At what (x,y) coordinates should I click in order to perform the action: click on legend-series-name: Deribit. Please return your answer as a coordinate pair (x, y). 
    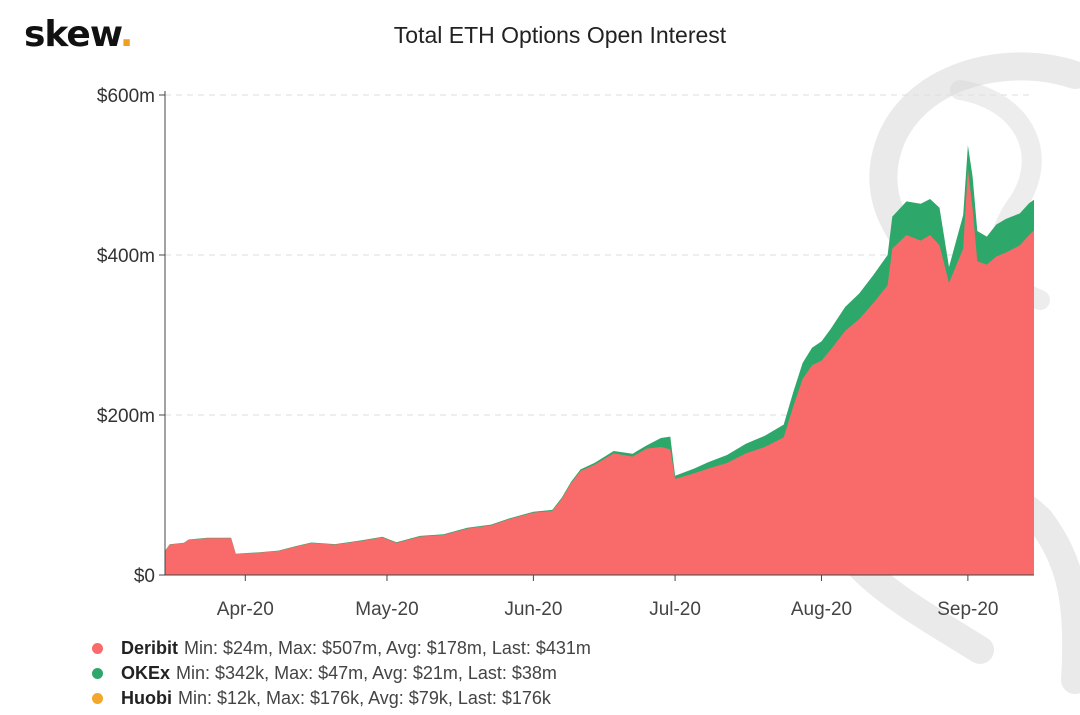
    Looking at the image, I should click on (150, 648).